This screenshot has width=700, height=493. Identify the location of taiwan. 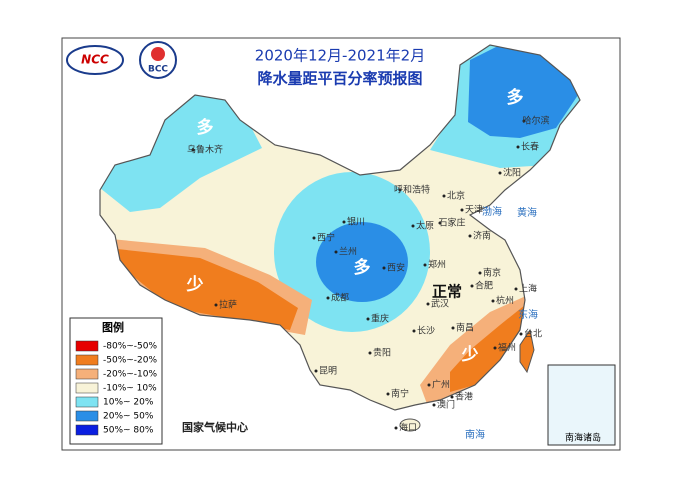
(527, 351).